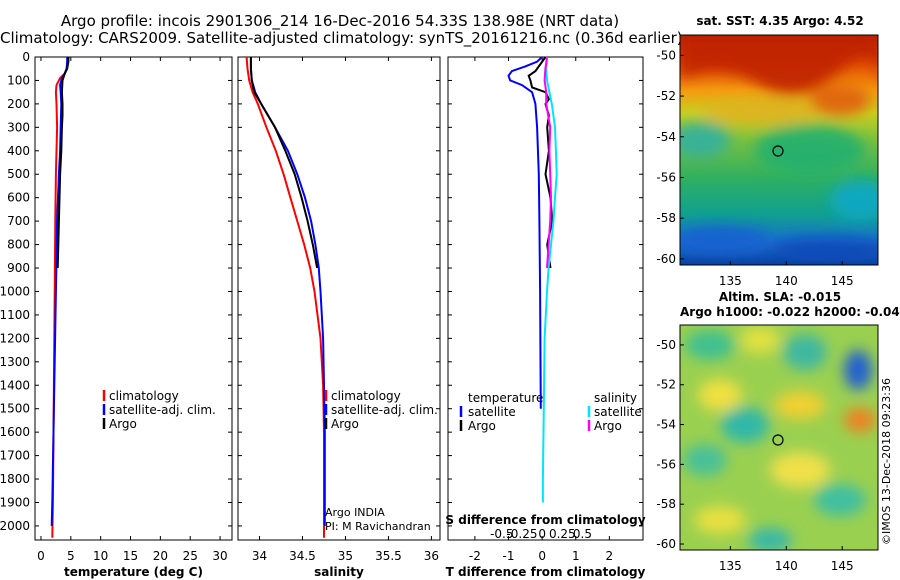 The width and height of the screenshot is (900, 580). I want to click on temperature-xtick-label: 30, so click(219, 556).